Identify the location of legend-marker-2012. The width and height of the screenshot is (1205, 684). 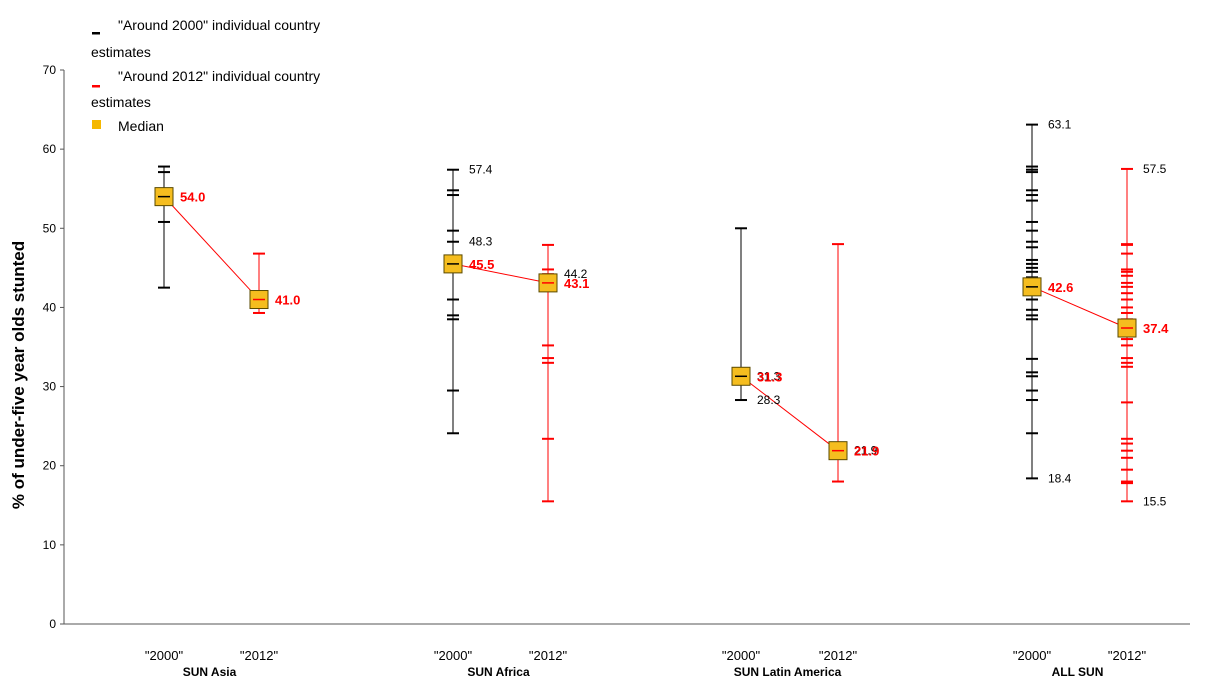
(96, 86).